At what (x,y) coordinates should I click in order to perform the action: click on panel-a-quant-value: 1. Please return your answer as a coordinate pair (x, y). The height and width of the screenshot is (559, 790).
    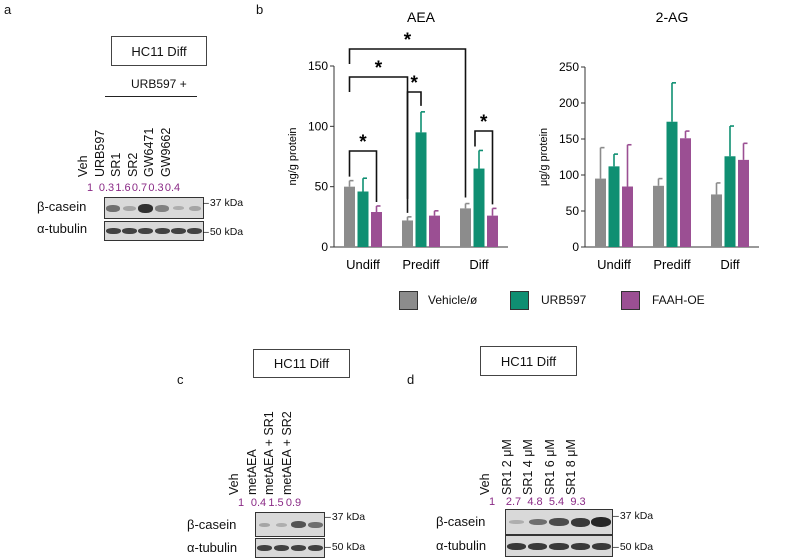
    Looking at the image, I should click on (90, 188).